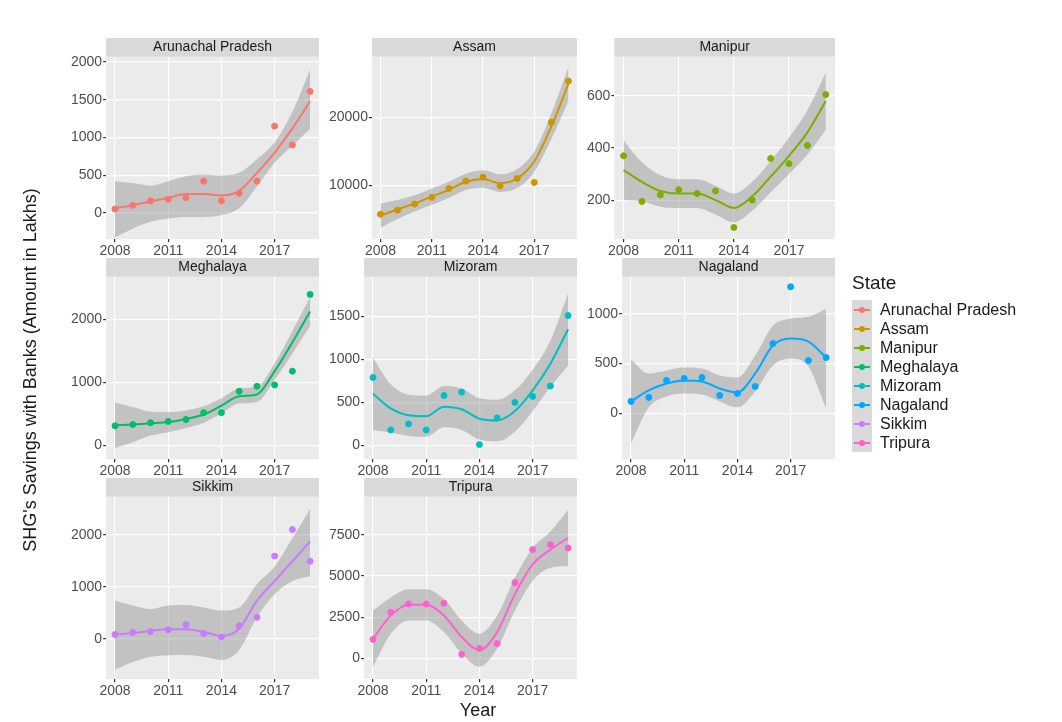 This screenshot has width=1062, height=722. What do you see at coordinates (904, 328) in the screenshot?
I see `legend-label: Assam` at bounding box center [904, 328].